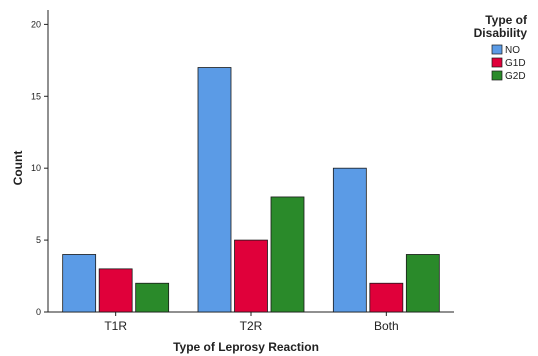  I want to click on x-tick-label: T1R, so click(115, 326).